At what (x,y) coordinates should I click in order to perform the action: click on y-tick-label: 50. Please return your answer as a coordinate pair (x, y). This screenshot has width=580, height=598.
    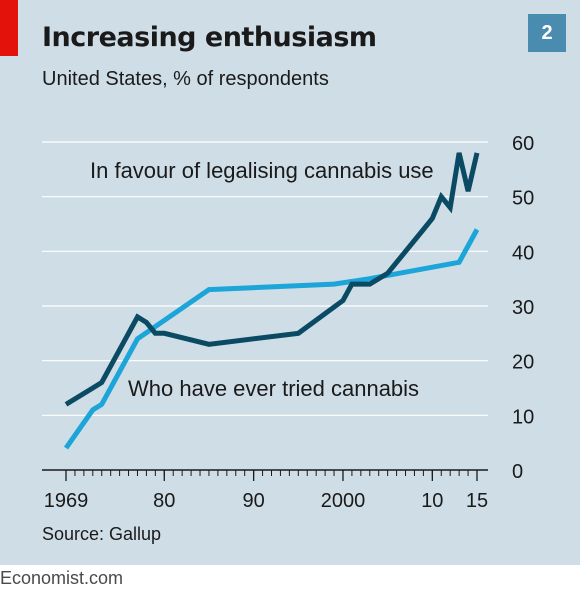
    Looking at the image, I should click on (523, 199).